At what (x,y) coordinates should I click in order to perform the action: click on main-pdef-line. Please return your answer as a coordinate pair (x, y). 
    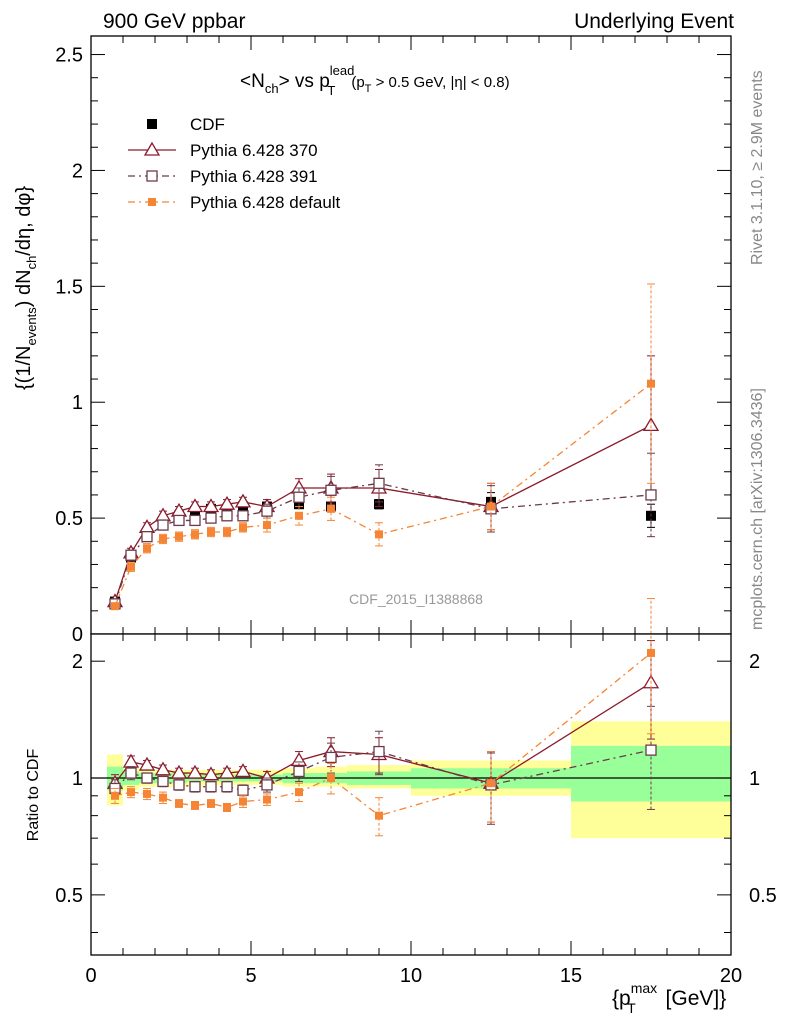
    Looking at the image, I should click on (383, 495).